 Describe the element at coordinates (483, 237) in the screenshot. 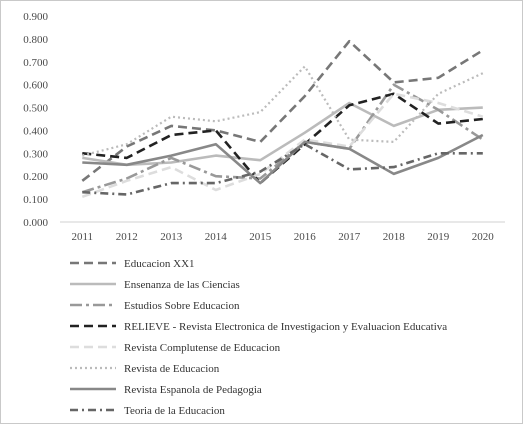

I see `x-tick-label: 2020` at that location.